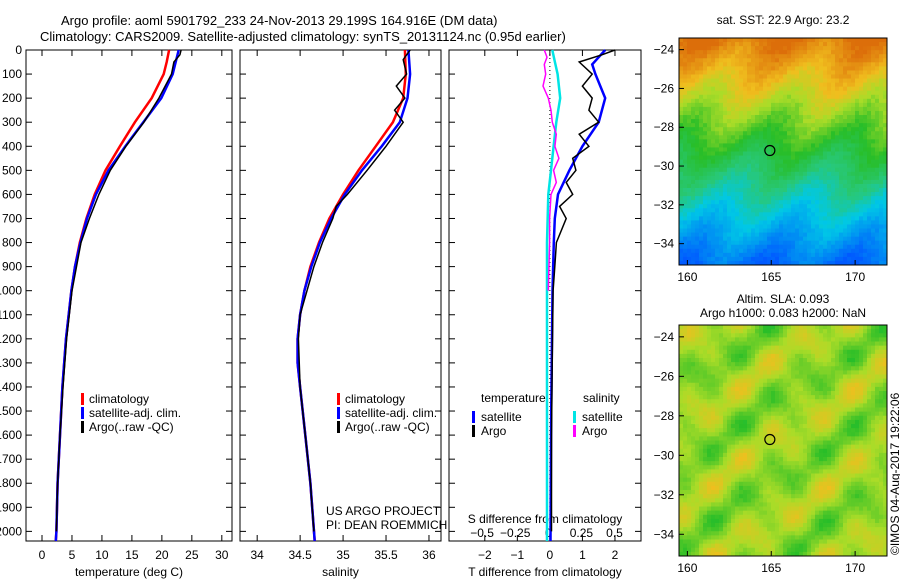 The image size is (900, 580). I want to click on x-tick-label: −1, so click(517, 555).